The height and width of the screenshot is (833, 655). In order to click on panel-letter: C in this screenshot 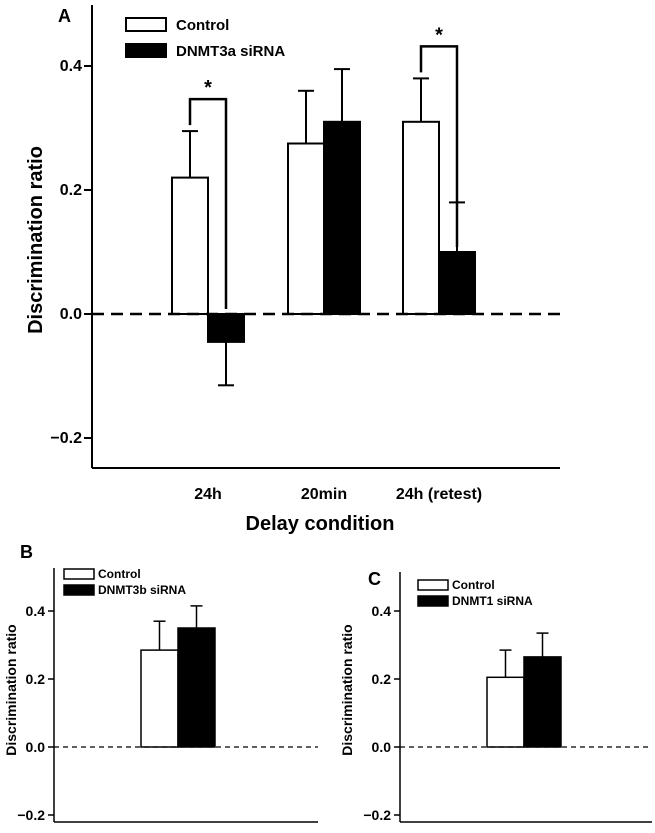, I will do `click(374, 579)`.